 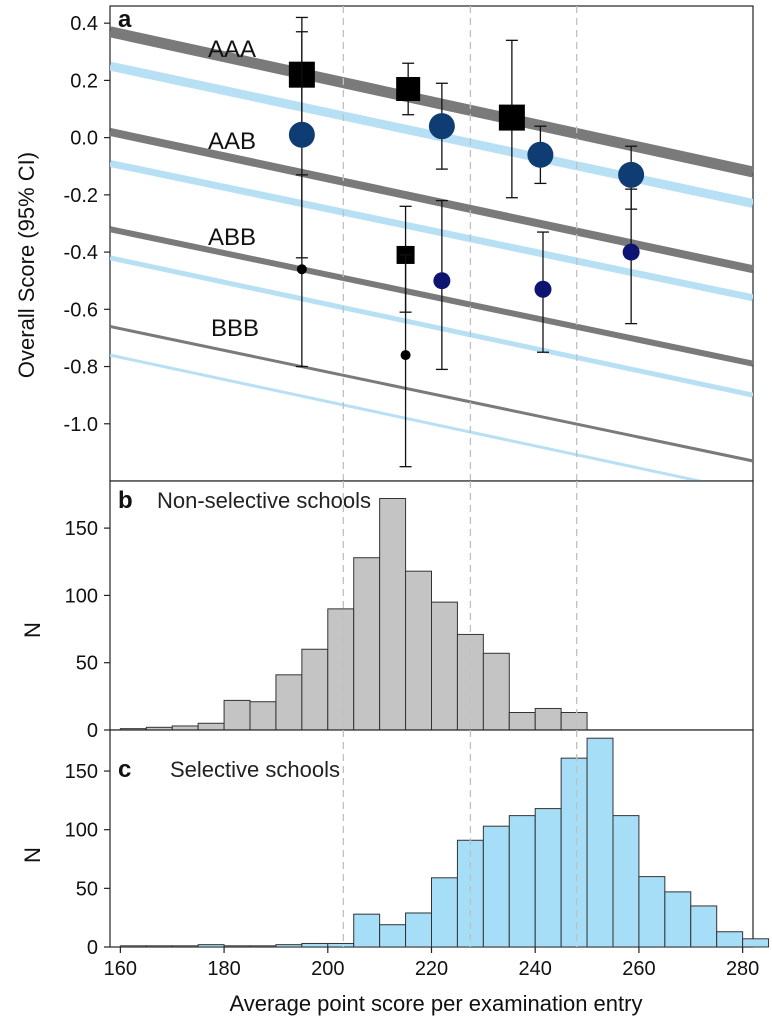 What do you see at coordinates (460, 605) in the screenshot?
I see `panel-b-dashed-lines` at bounding box center [460, 605].